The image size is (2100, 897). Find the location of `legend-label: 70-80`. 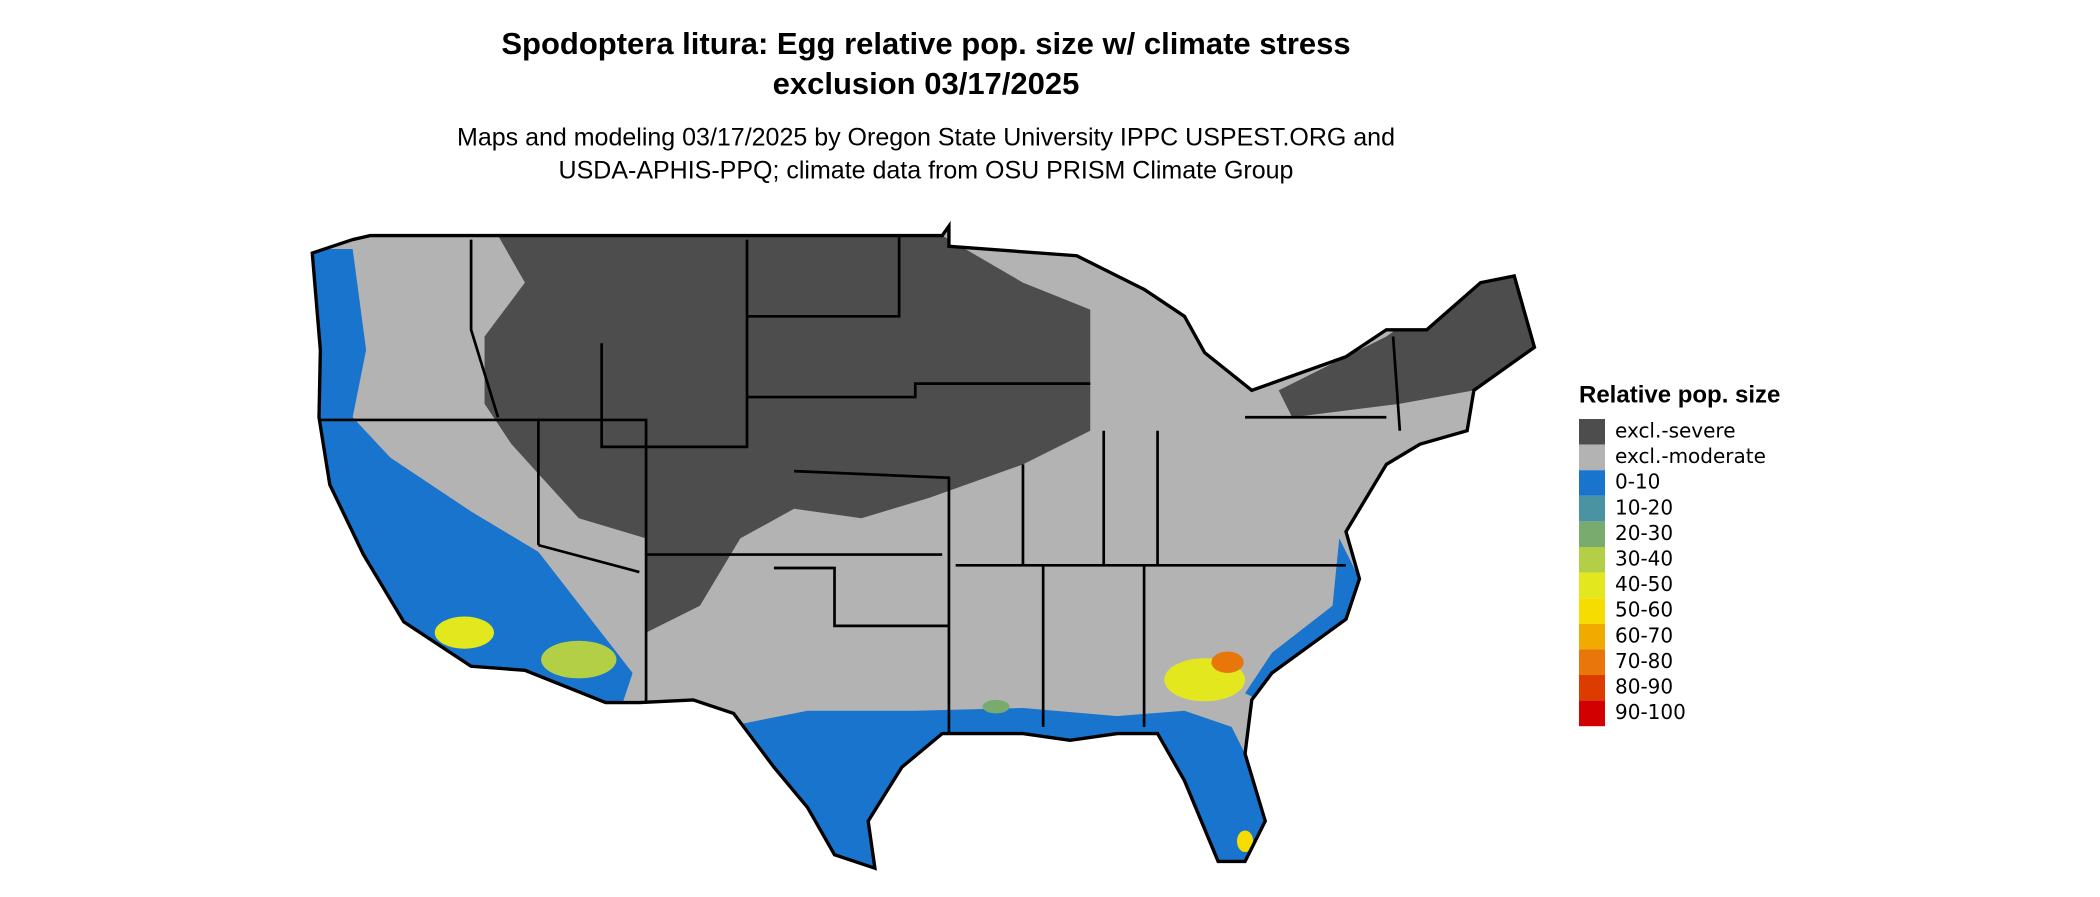

legend-label: 70-80 is located at coordinates (1644, 661).